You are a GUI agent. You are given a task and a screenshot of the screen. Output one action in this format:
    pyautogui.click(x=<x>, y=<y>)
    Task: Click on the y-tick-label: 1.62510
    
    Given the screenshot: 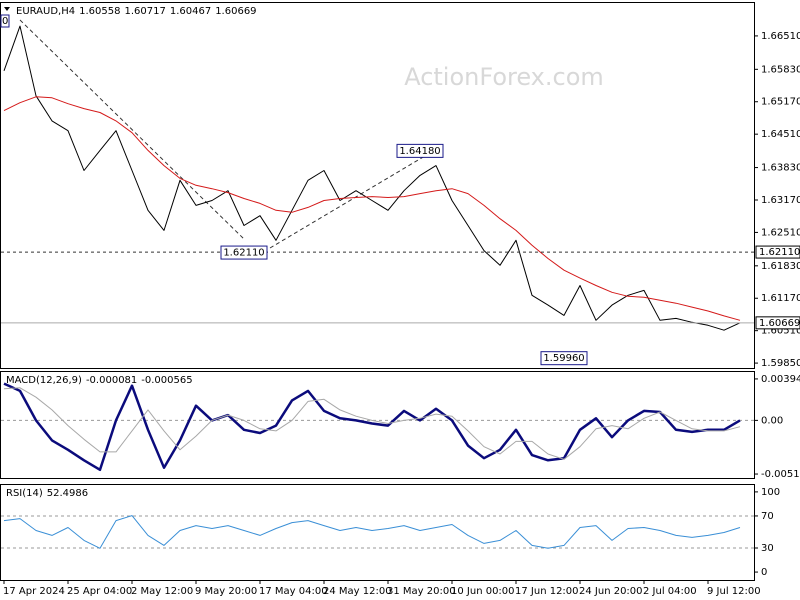 What is the action you would take?
    pyautogui.click(x=780, y=232)
    